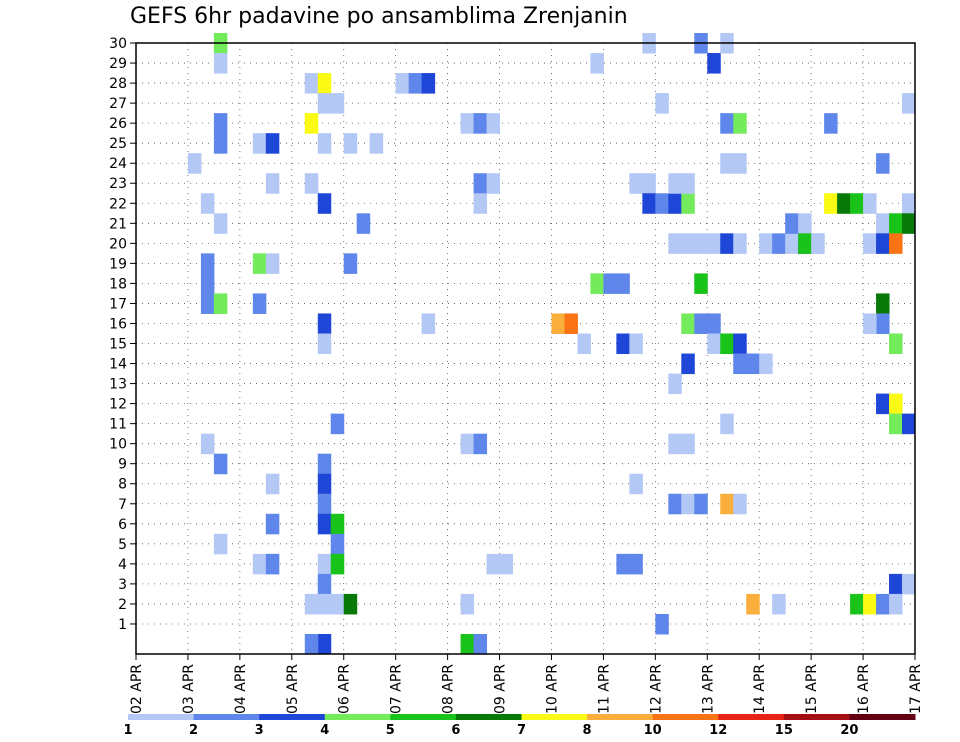  What do you see at coordinates (122, 565) in the screenshot?
I see `y-tick-label: 4` at bounding box center [122, 565].